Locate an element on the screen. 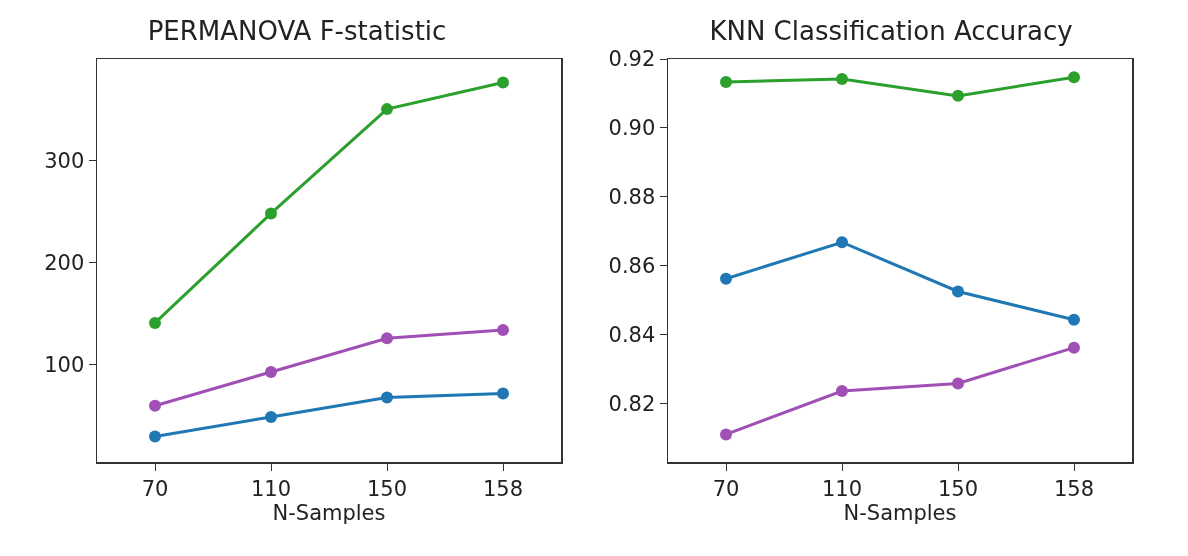 The image size is (1188, 556). y-tick-label: 0.90 is located at coordinates (632, 128).